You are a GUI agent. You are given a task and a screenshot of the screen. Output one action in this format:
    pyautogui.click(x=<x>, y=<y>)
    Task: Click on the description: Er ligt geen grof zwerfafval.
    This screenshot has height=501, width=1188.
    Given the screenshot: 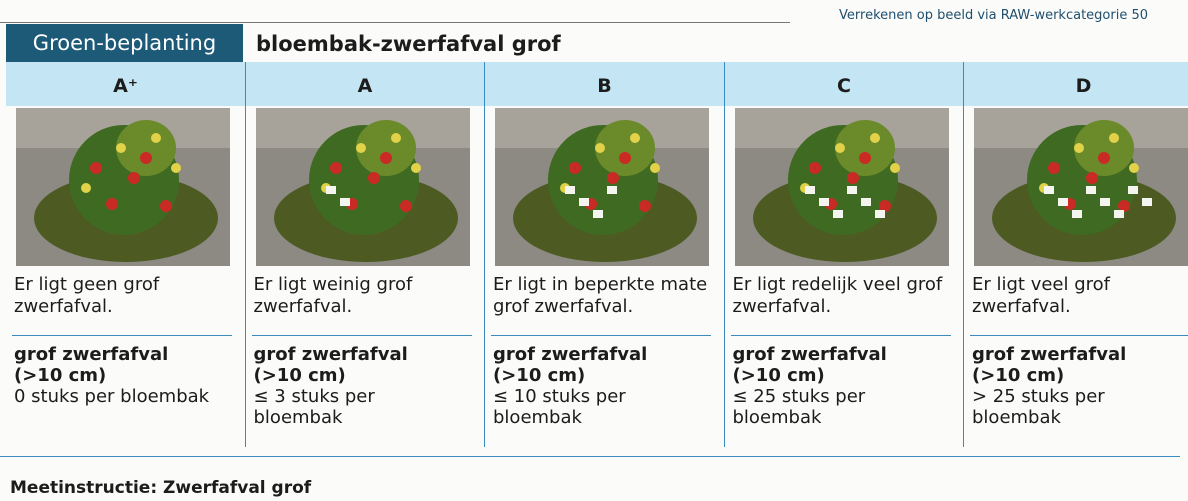 What is the action you would take?
    pyautogui.click(x=87, y=295)
    